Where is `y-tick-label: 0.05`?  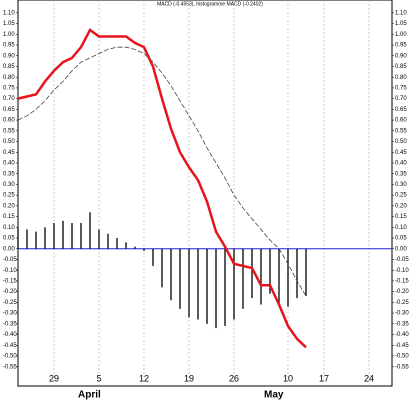 y-tick-label: 0.05 is located at coordinates (9, 239).